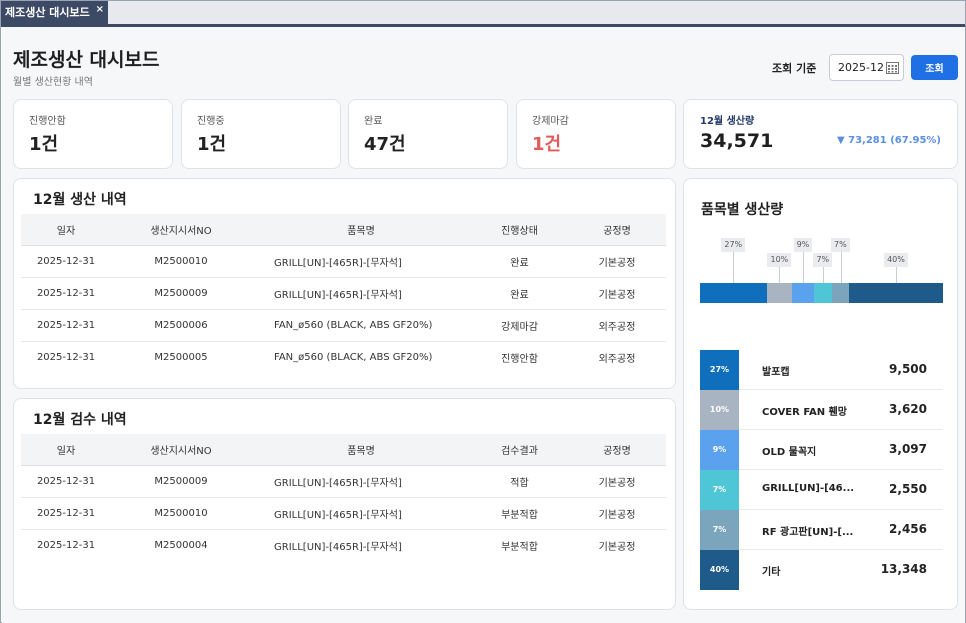 This screenshot has width=966, height=623. Describe the element at coordinates (47, 12) in the screenshot. I see `tab-label: 제조생산 대시보드` at that location.